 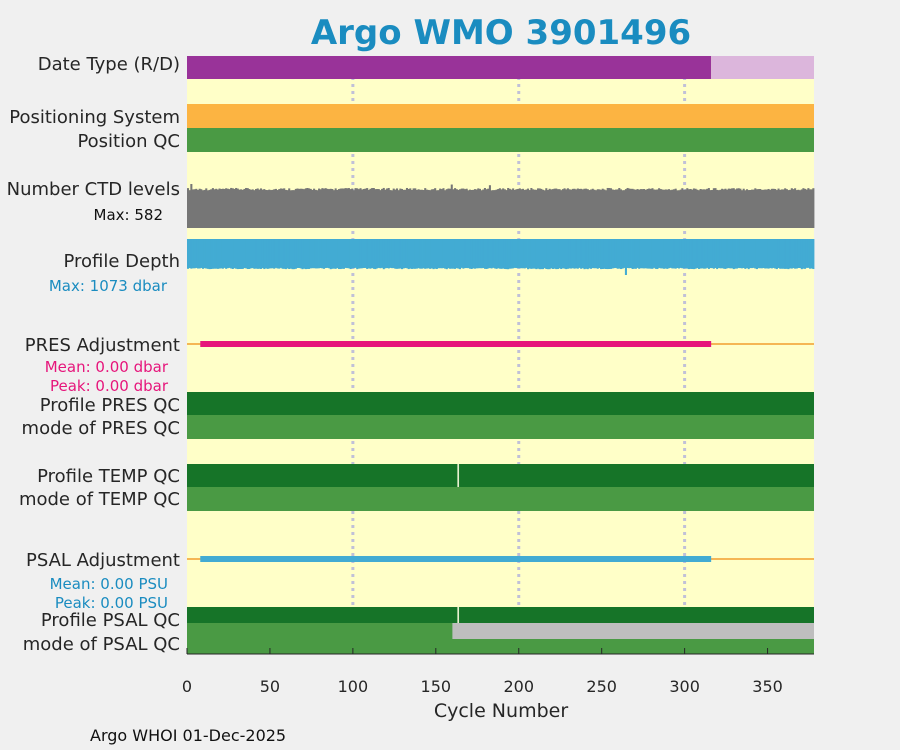 I want to click on row-label-profile-pres-qc: Profile PRES QC, so click(x=110, y=405).